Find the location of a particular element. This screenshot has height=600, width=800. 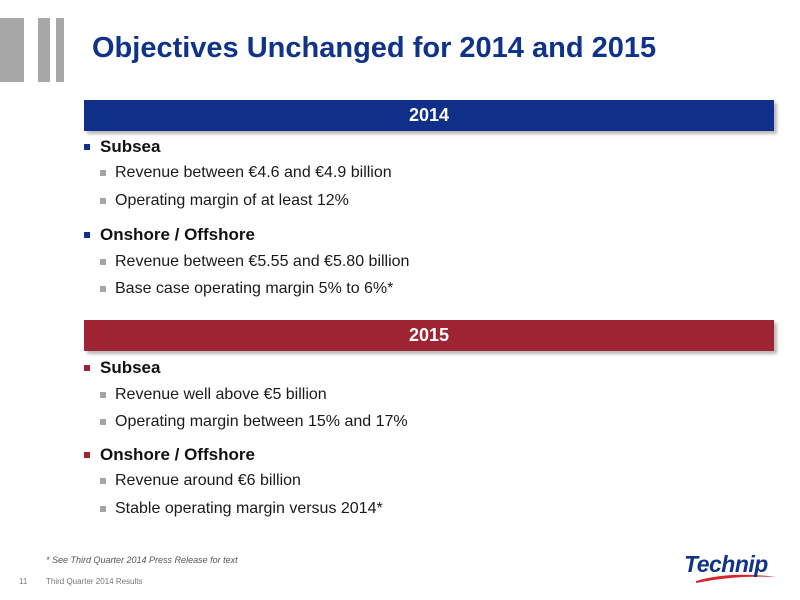

list-item: Revenue well above €5 billion is located at coordinates (213, 395).